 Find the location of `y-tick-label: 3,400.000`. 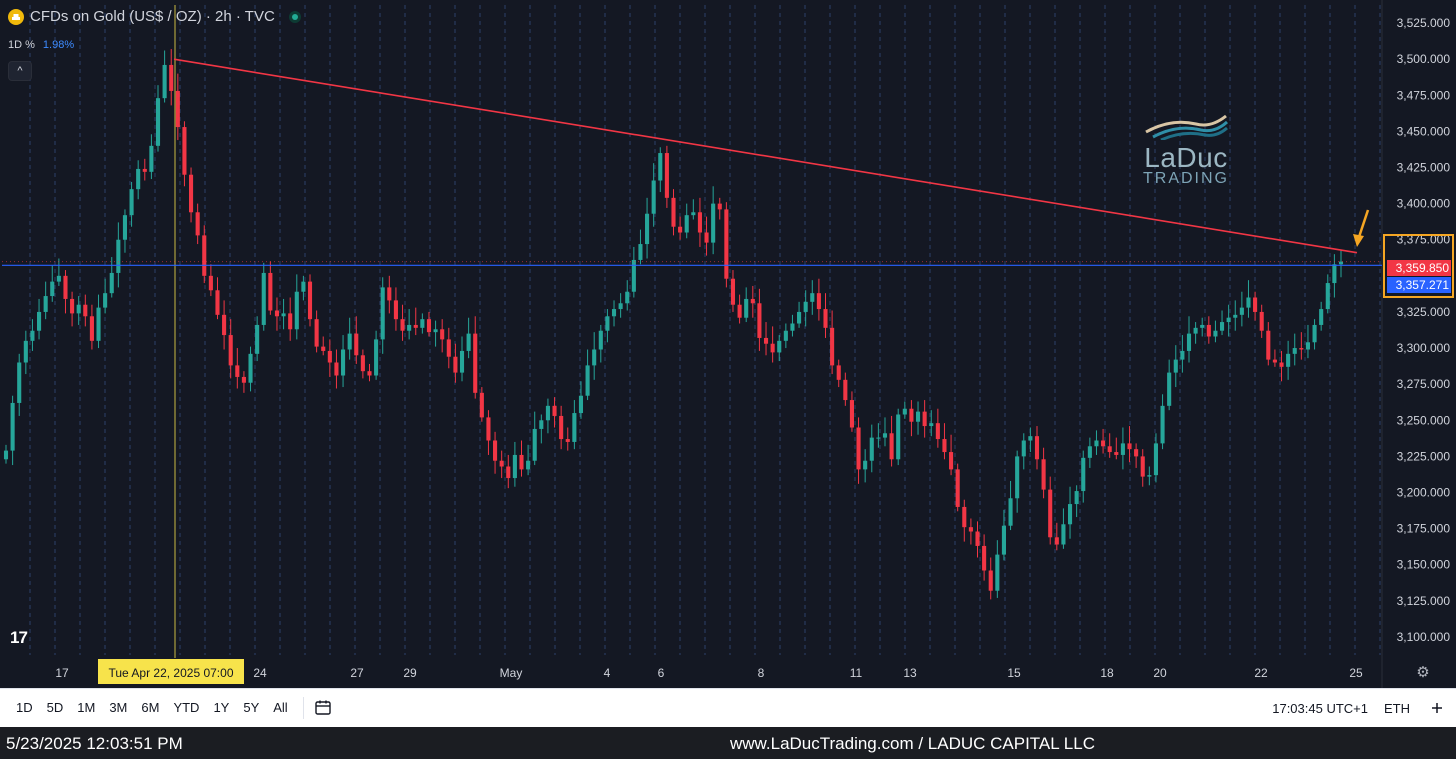

y-tick-label: 3,400.000 is located at coordinates (1424, 204).